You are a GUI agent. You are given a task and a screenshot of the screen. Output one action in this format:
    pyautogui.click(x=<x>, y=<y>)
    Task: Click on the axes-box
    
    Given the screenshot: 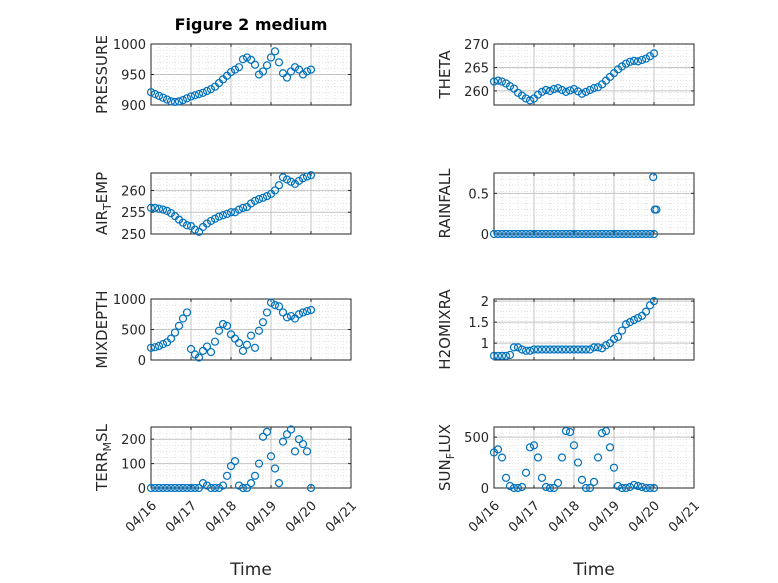 What is the action you would take?
    pyautogui.click(x=251, y=203)
    